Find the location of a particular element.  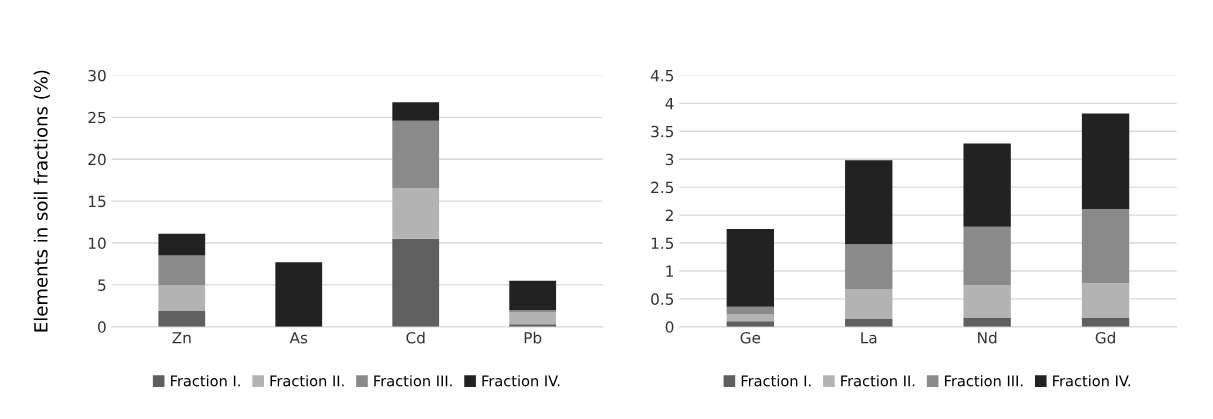

y-tick-label: 4.5 is located at coordinates (662, 76).